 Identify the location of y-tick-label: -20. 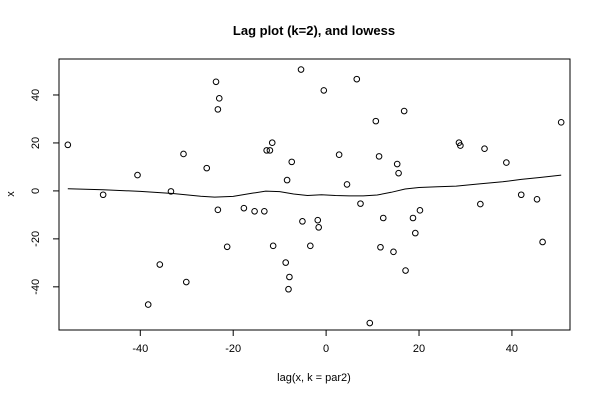
(36, 239).